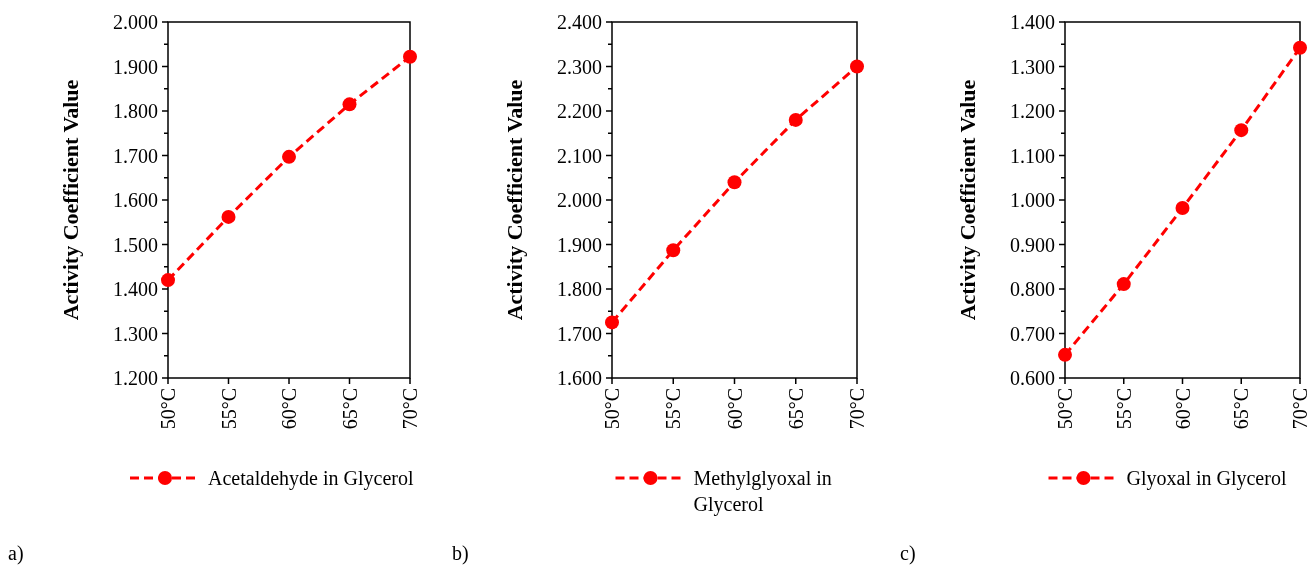 This screenshot has height=569, width=1315. What do you see at coordinates (1032, 200) in the screenshot?
I see `y-tick-label: 1.000` at bounding box center [1032, 200].